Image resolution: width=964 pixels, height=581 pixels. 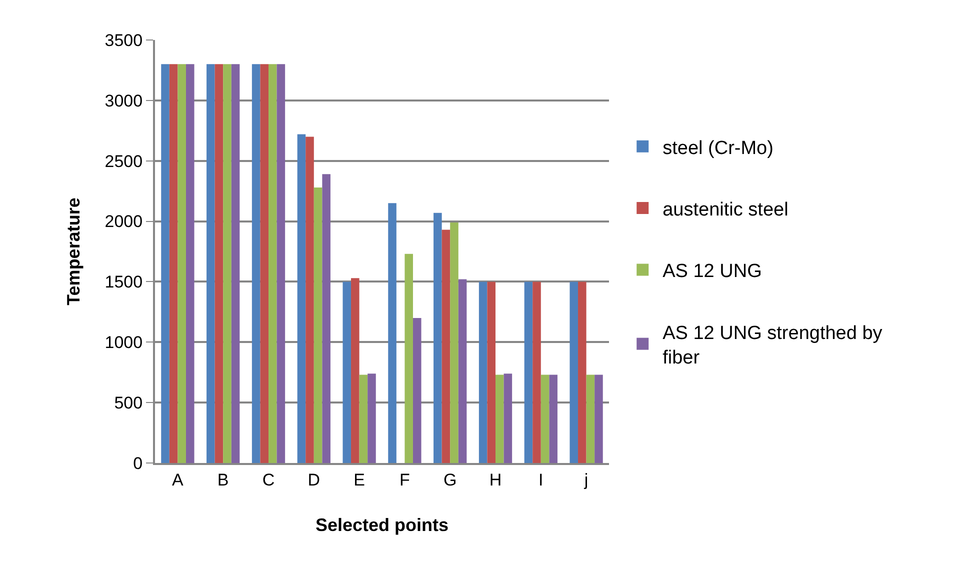 I want to click on x-tick-label: F, so click(x=405, y=480).